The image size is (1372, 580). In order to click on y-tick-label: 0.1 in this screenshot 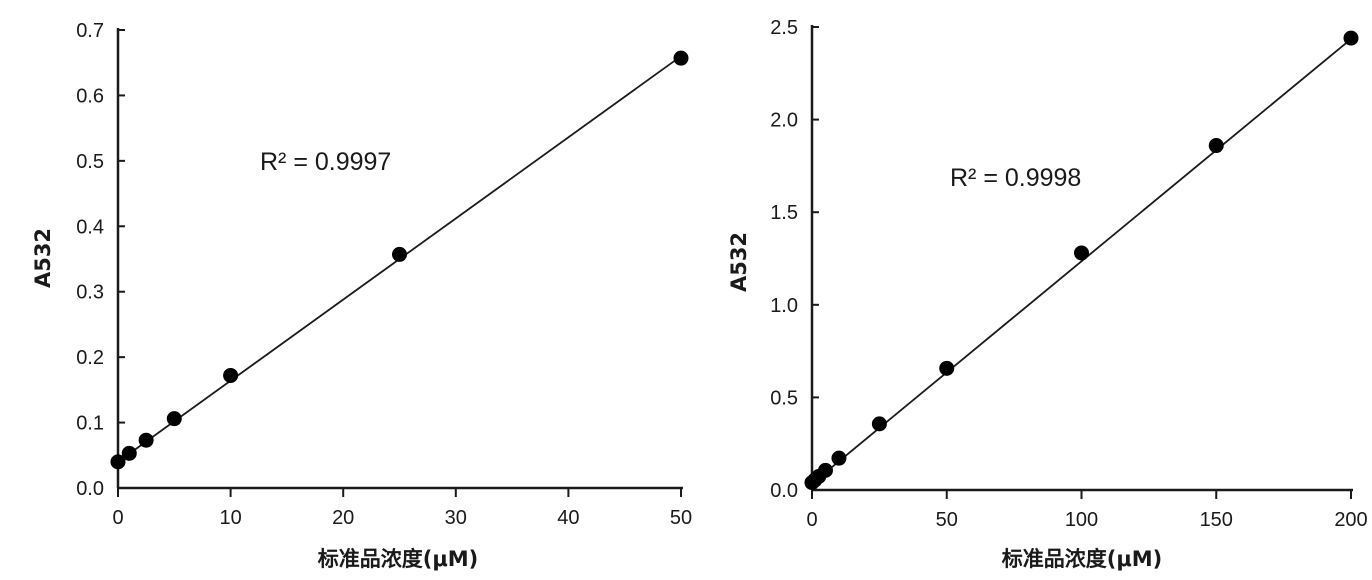, I will do `click(90, 424)`.